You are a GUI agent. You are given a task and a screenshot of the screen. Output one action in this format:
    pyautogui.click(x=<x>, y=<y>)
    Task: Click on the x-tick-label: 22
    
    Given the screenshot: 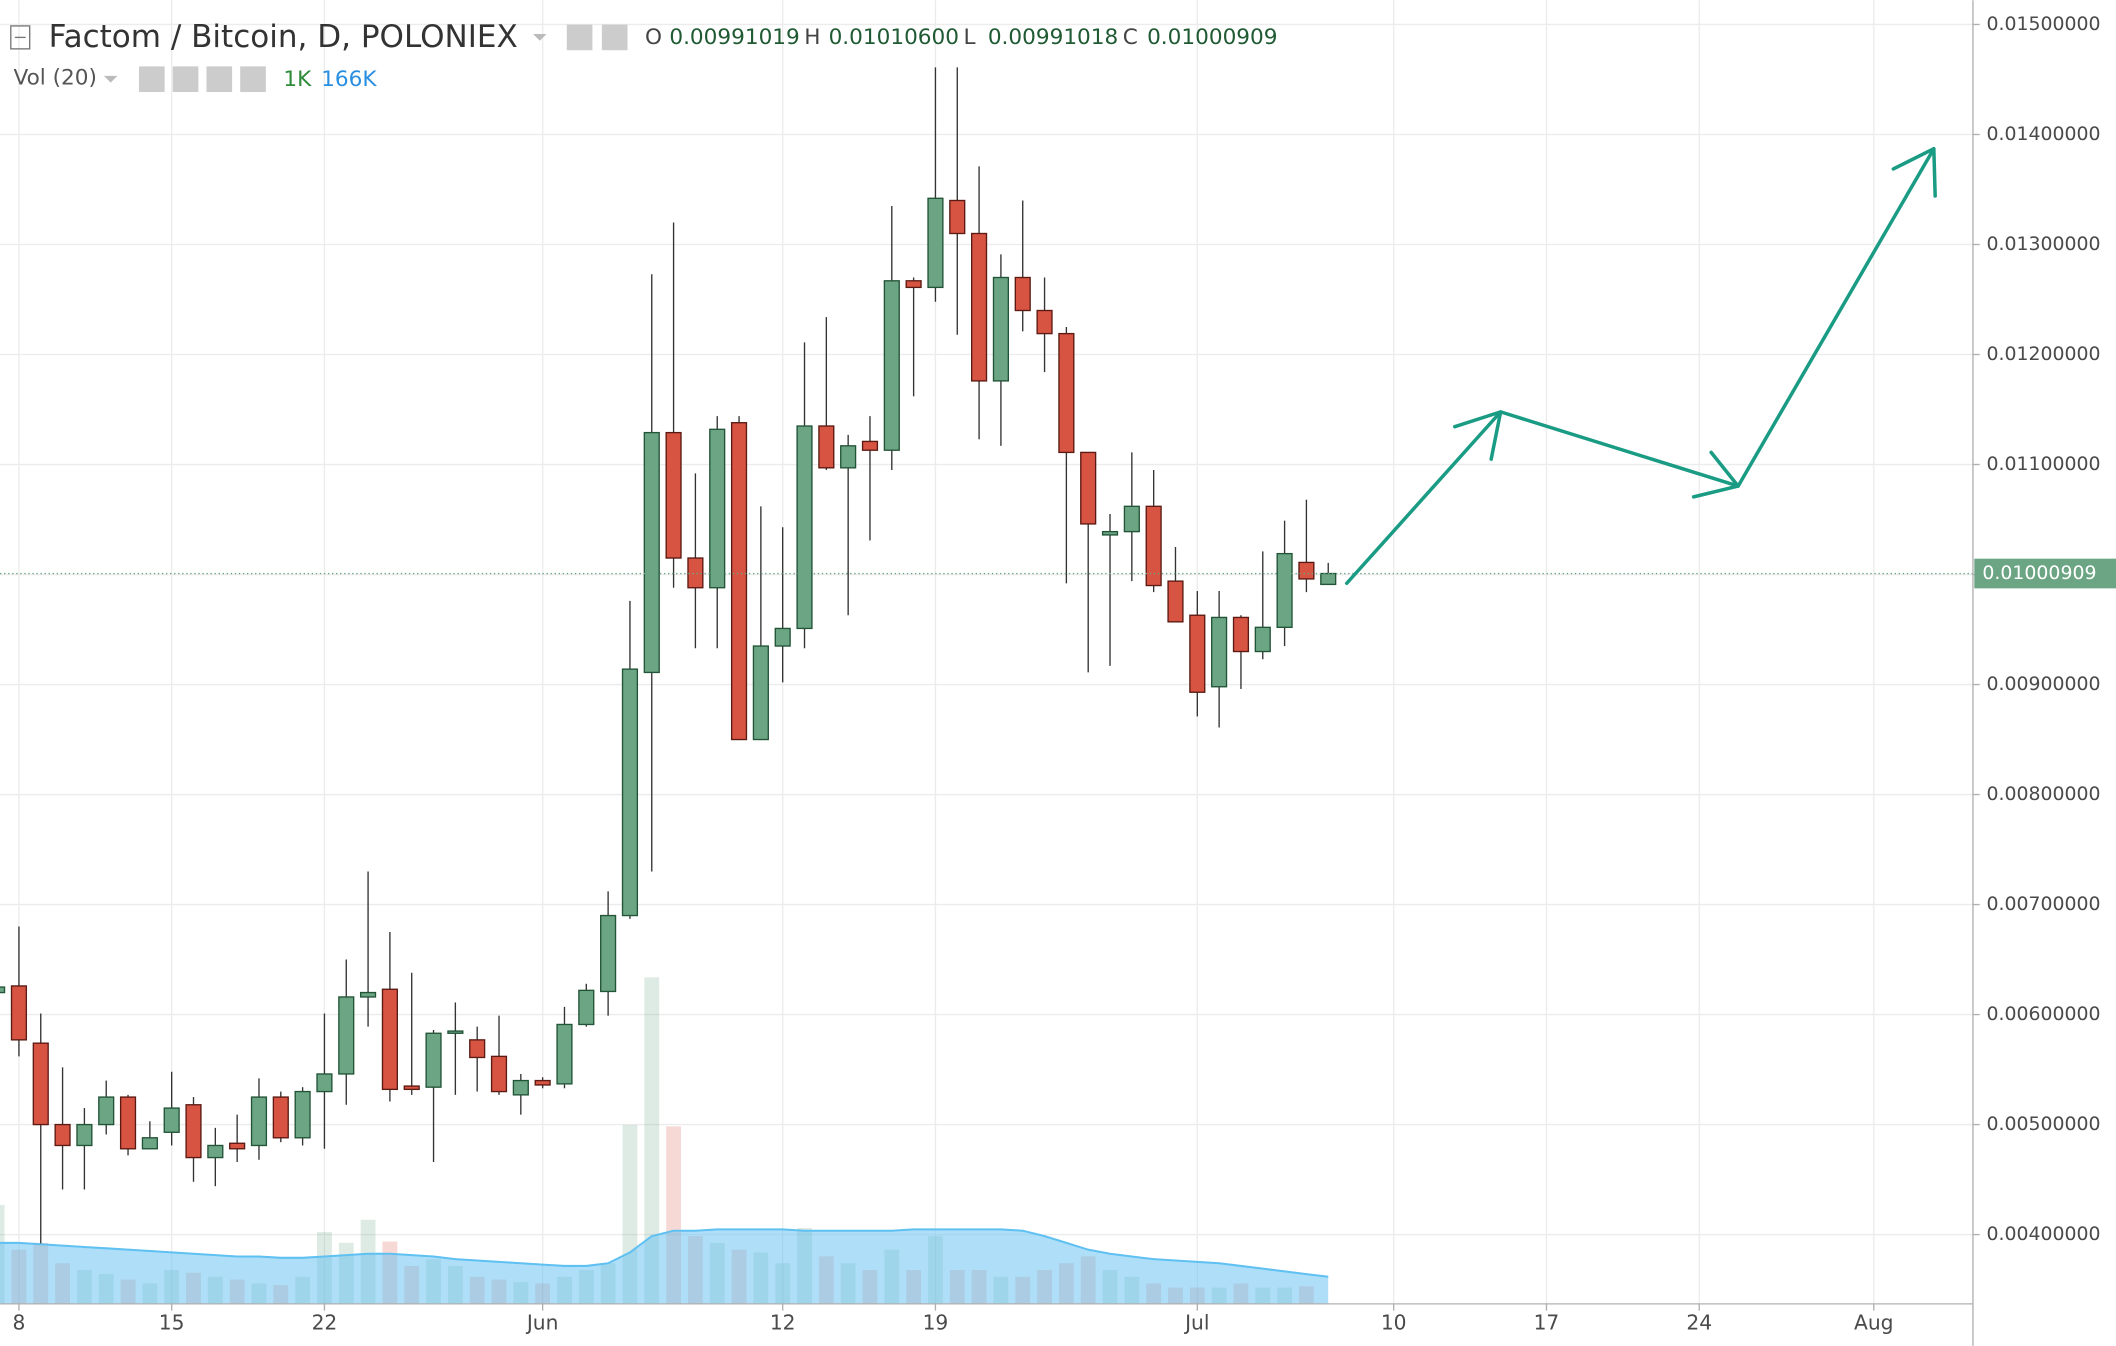 What is the action you would take?
    pyautogui.click(x=325, y=1323)
    